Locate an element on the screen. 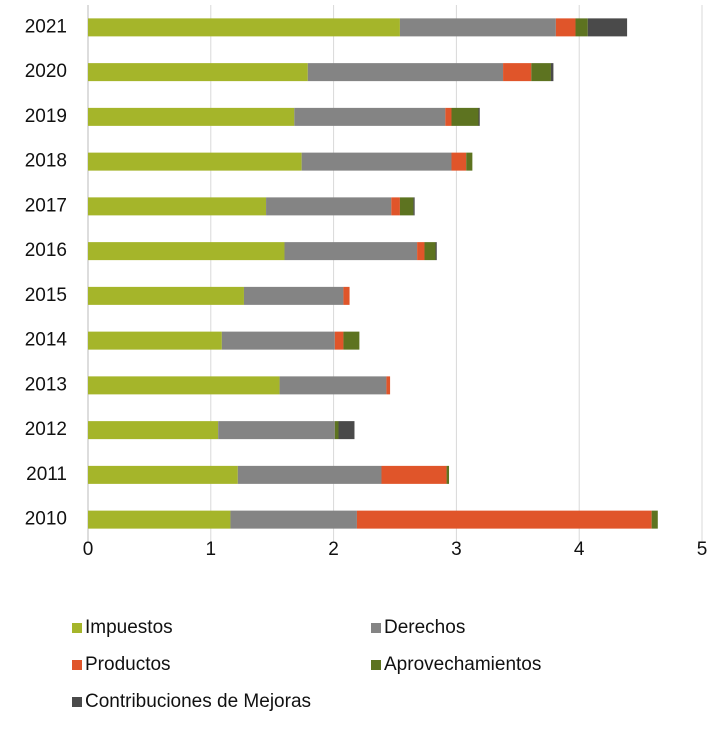  y-tick-label: 2010 is located at coordinates (46, 519).